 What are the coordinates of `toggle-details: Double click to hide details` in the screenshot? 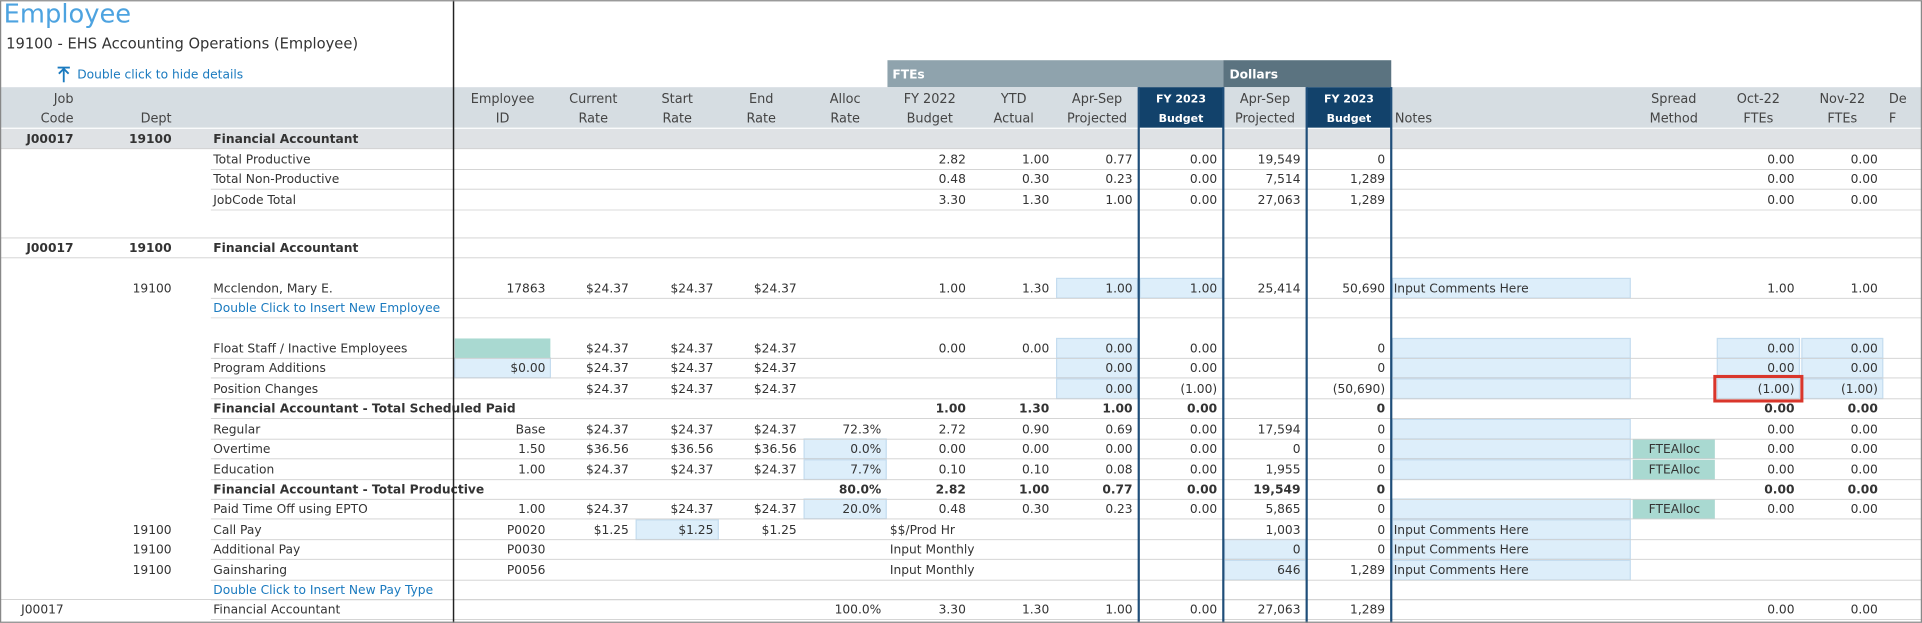 It's located at (160, 74).